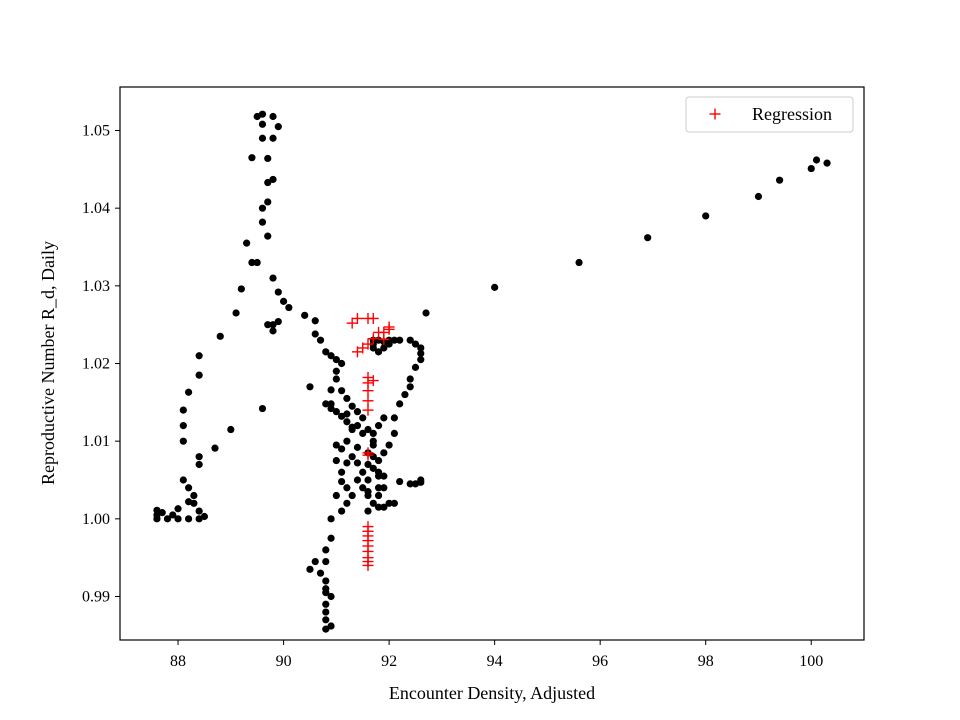 Image resolution: width=960 pixels, height=720 pixels. I want to click on x-tick-label: 98, so click(706, 661).